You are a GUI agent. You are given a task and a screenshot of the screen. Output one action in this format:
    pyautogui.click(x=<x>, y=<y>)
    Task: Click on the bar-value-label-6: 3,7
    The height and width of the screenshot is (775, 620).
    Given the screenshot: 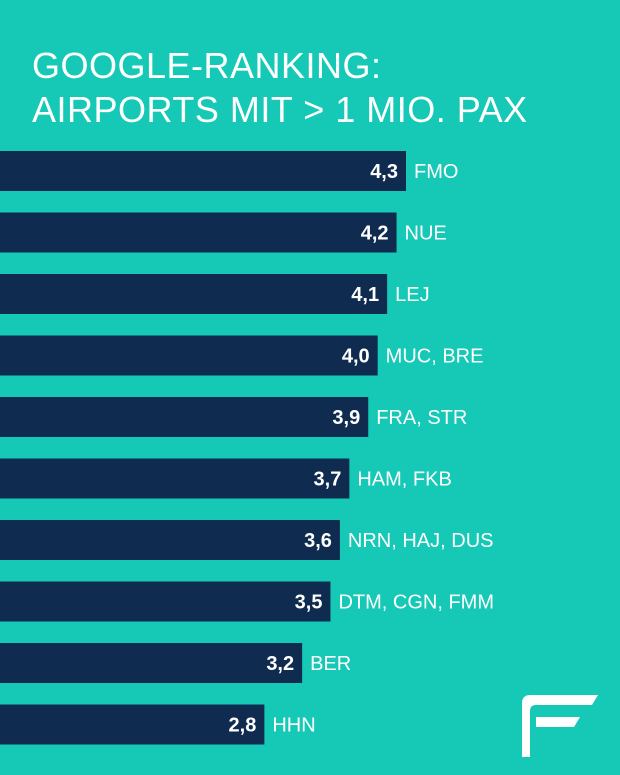 What is the action you would take?
    pyautogui.click(x=328, y=480)
    